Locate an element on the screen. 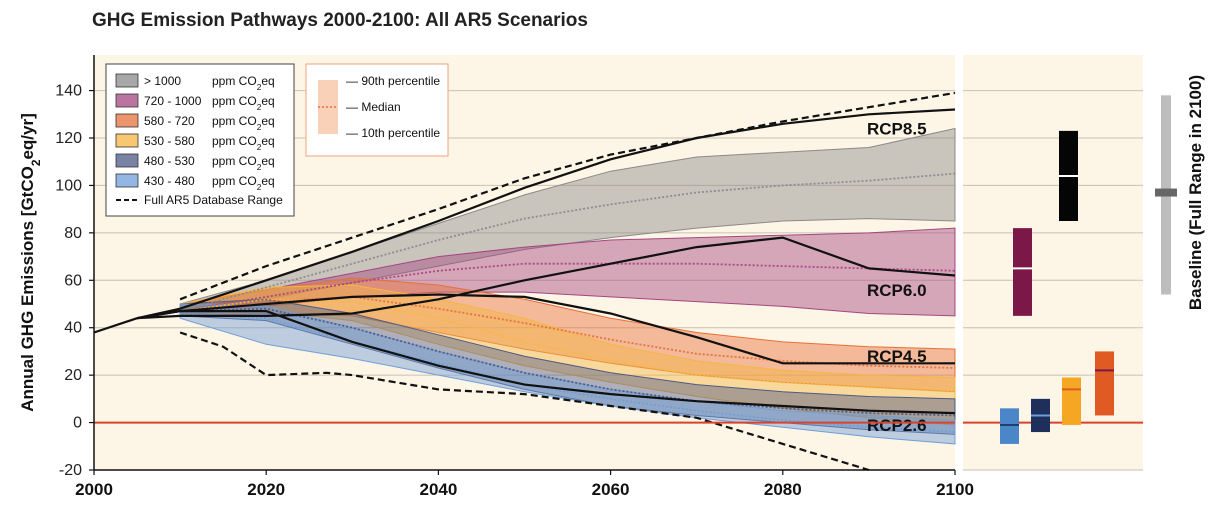 This screenshot has width=1216, height=511. x-tick-label-2040: 2040 is located at coordinates (438, 489).